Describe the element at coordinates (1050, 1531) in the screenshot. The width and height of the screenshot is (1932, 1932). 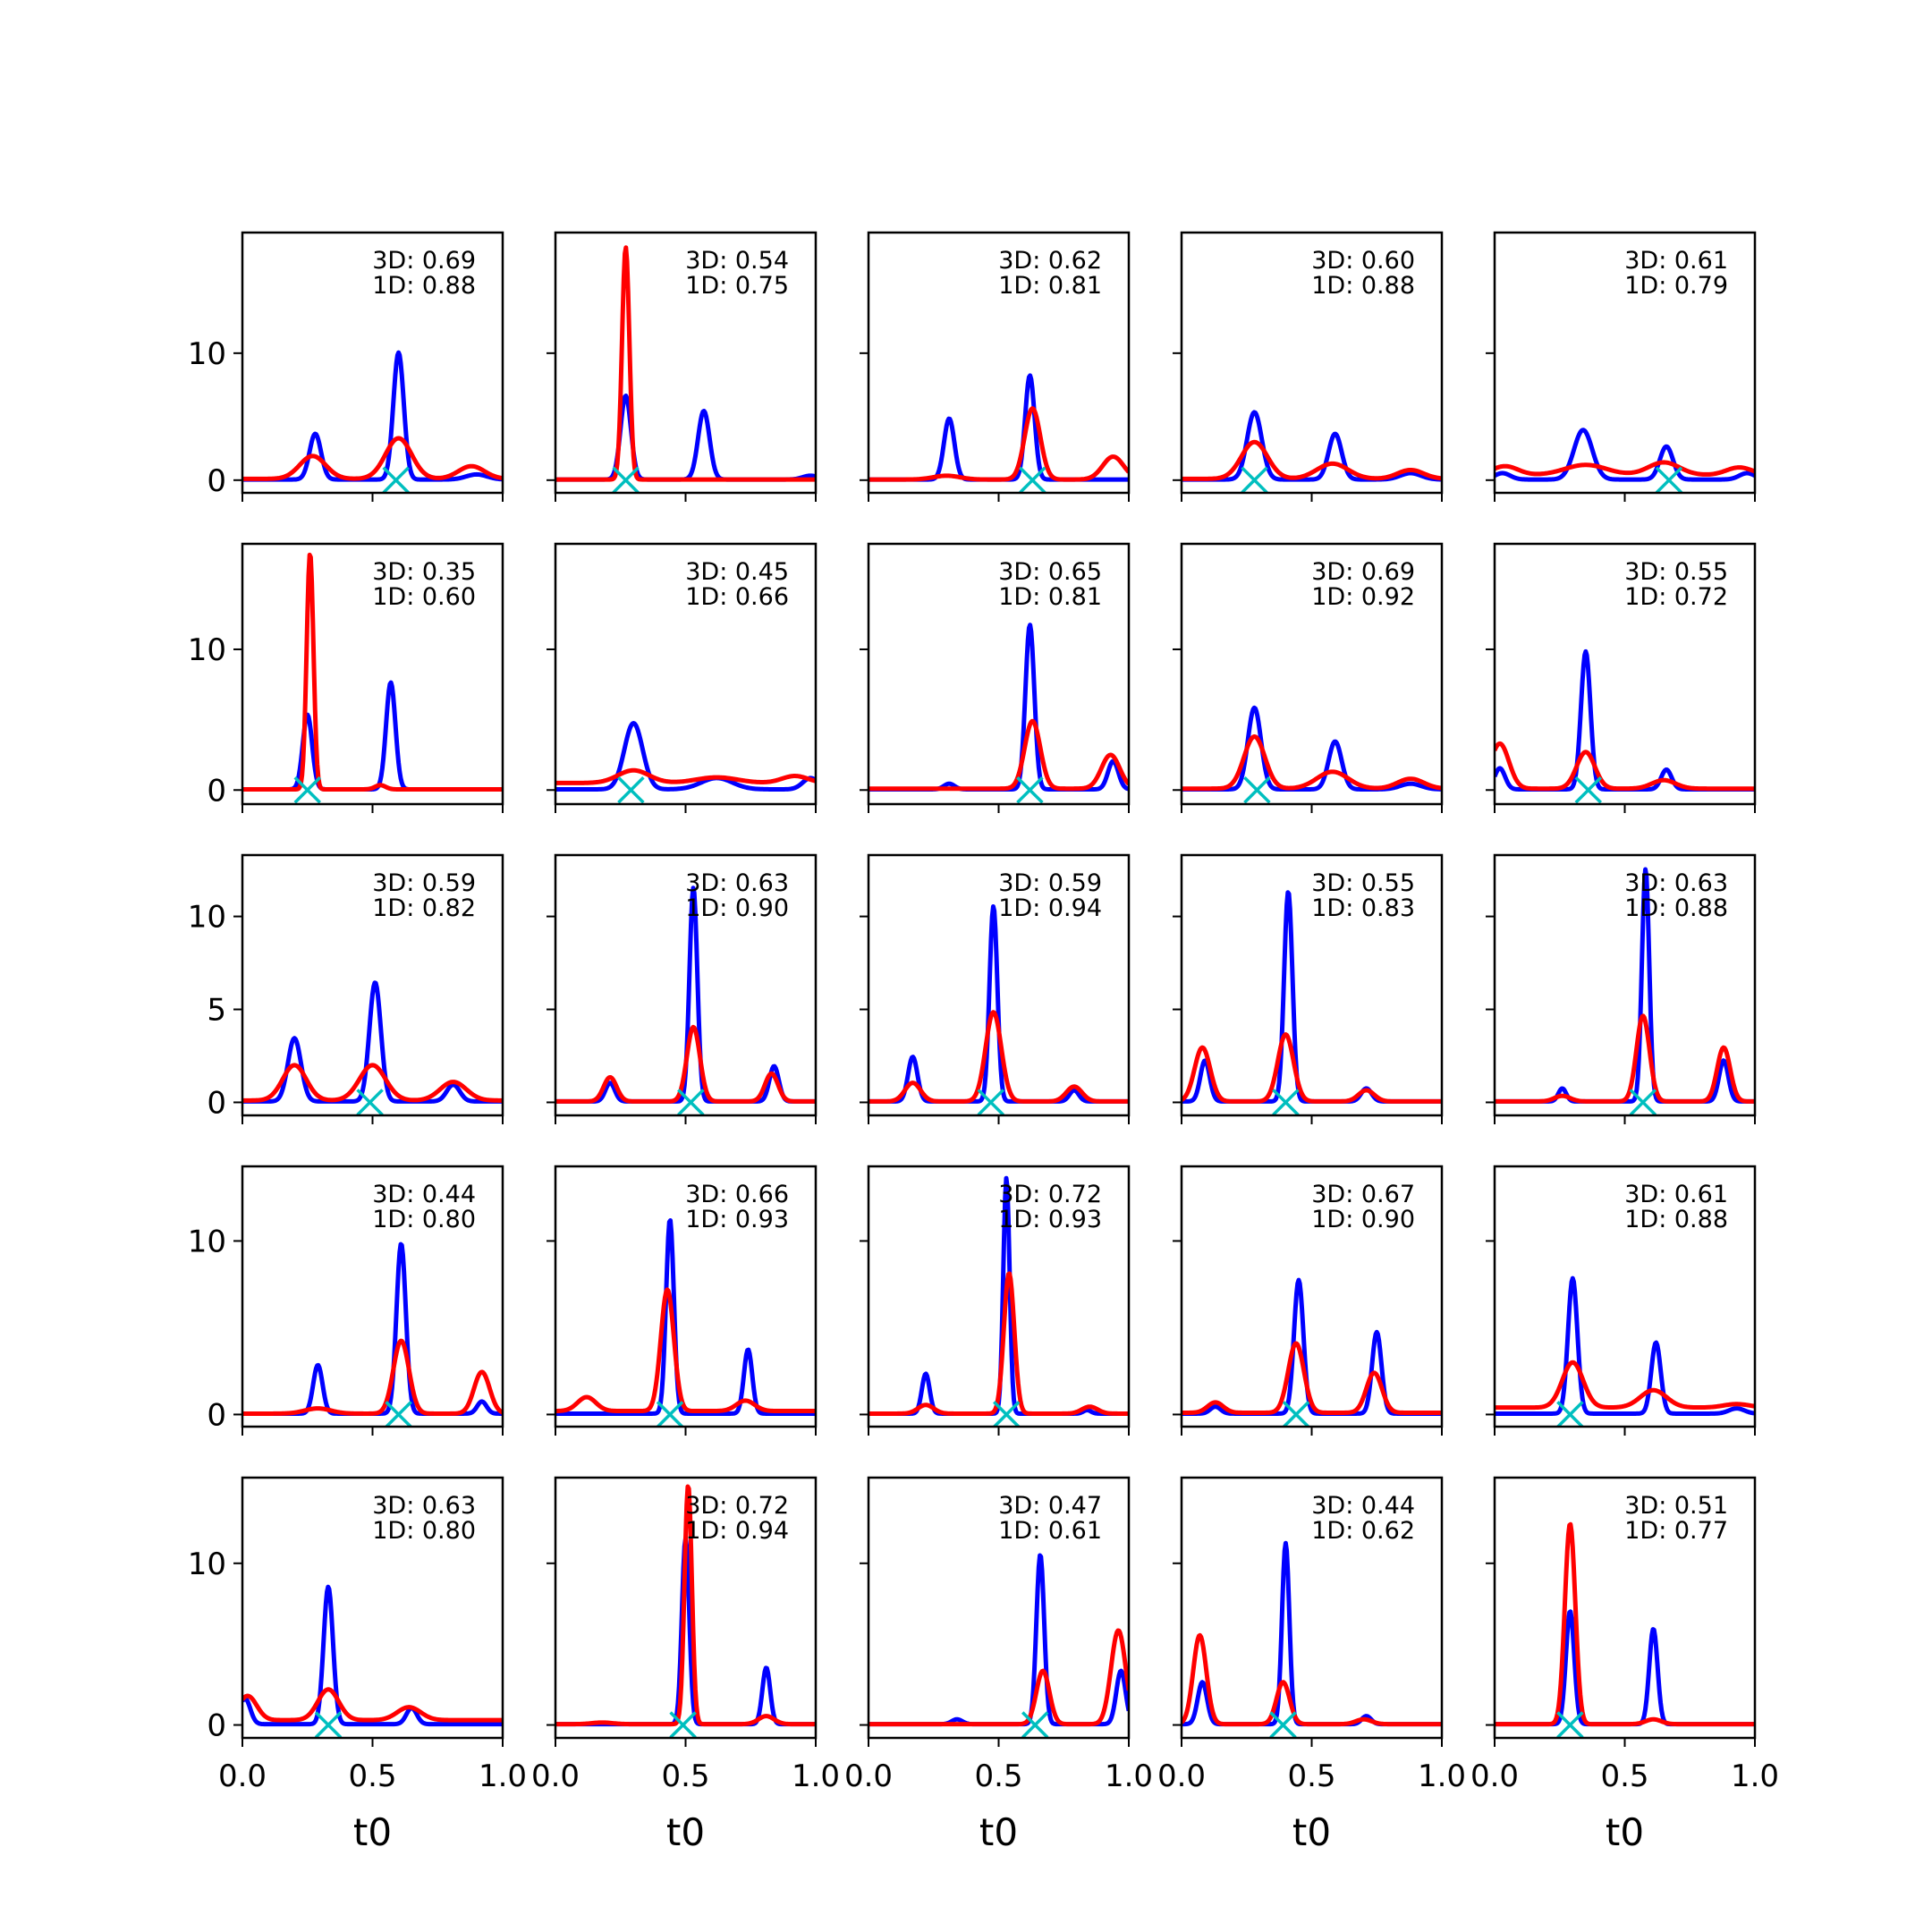
I see `score-1d-label: 1D: 0.61` at that location.